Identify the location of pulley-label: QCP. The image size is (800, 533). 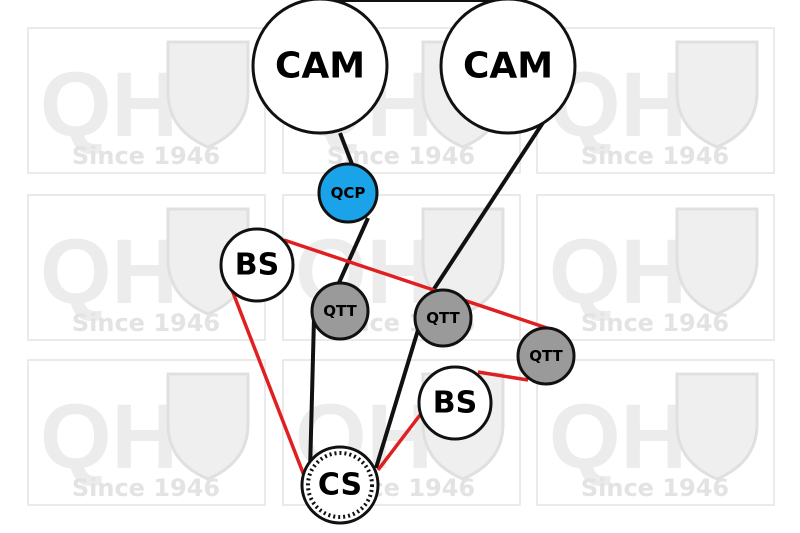
(348, 193).